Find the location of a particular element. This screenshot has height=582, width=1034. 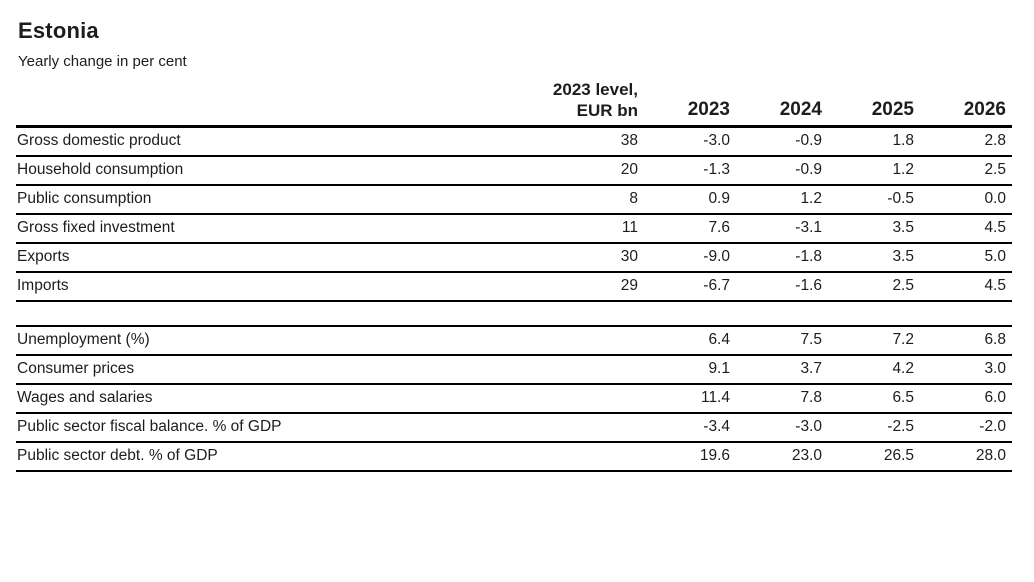

section-spacer is located at coordinates (514, 313).